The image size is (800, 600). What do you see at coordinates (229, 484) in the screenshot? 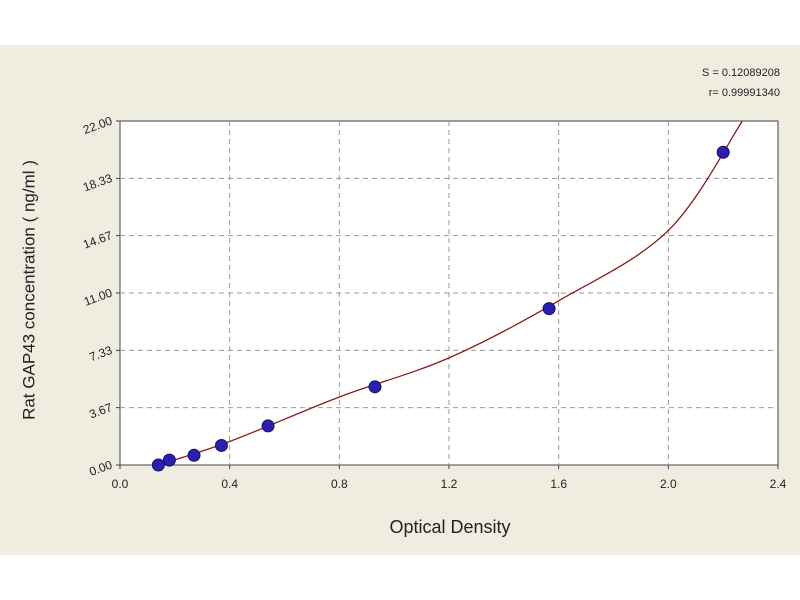
I see `x-tick-label: 0.4` at bounding box center [229, 484].